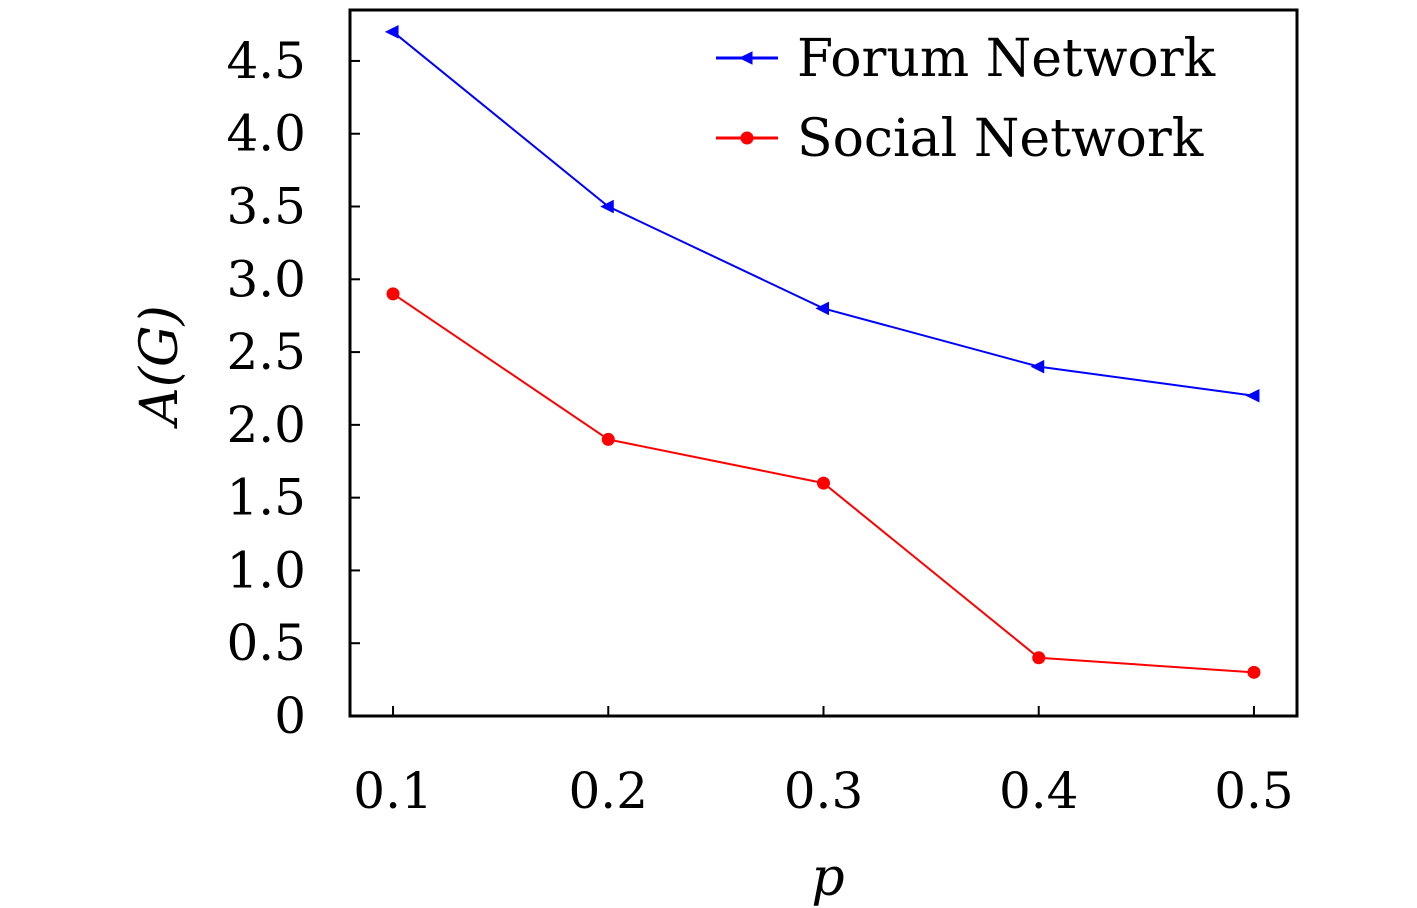 Image resolution: width=1417 pixels, height=908 pixels. Describe the element at coordinates (609, 791) in the screenshot. I see `x-tick-label: 0.2` at that location.